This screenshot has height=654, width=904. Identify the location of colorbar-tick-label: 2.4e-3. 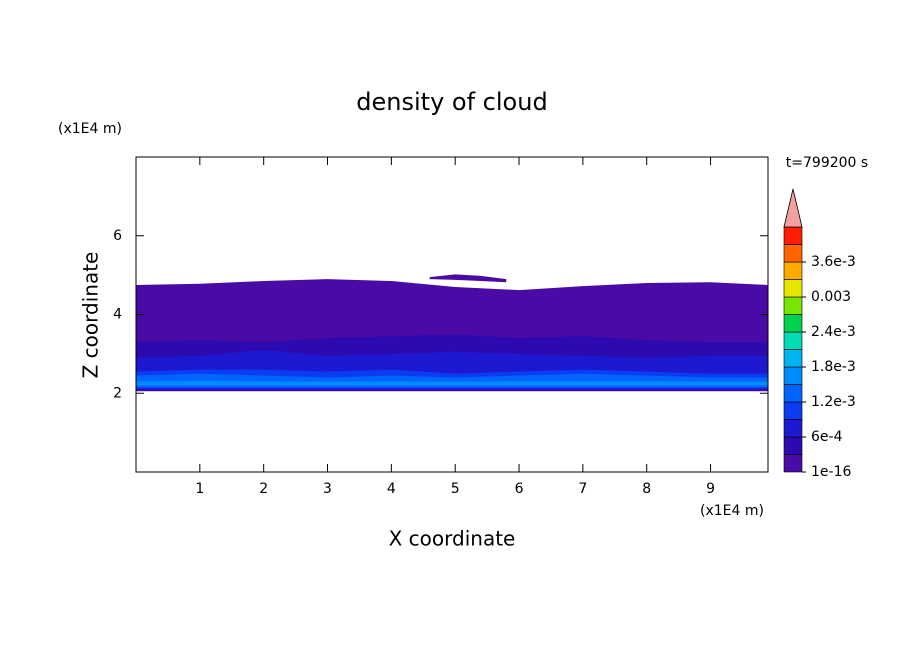
(833, 332).